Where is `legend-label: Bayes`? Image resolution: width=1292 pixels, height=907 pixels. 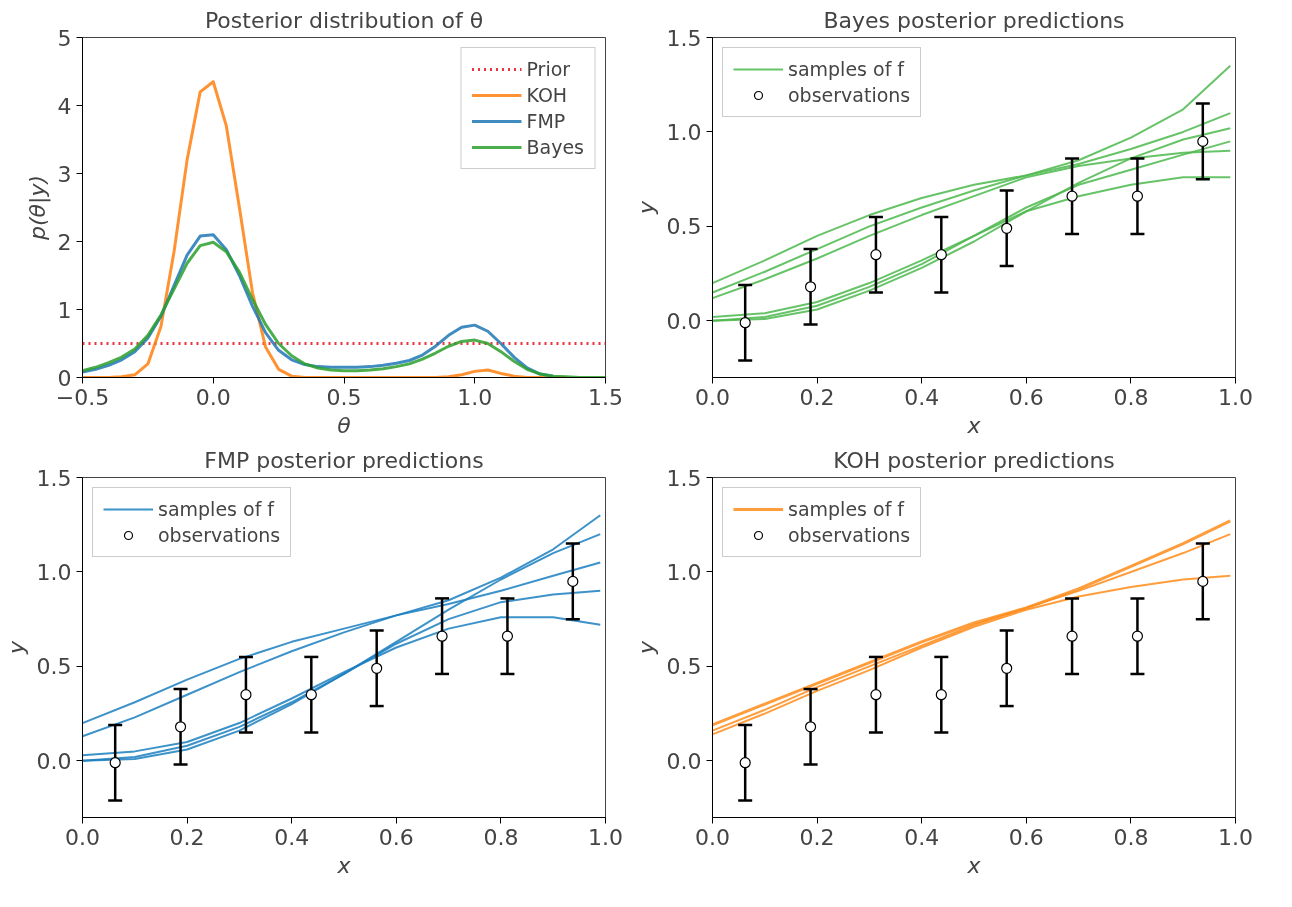 legend-label: Bayes is located at coordinates (555, 147).